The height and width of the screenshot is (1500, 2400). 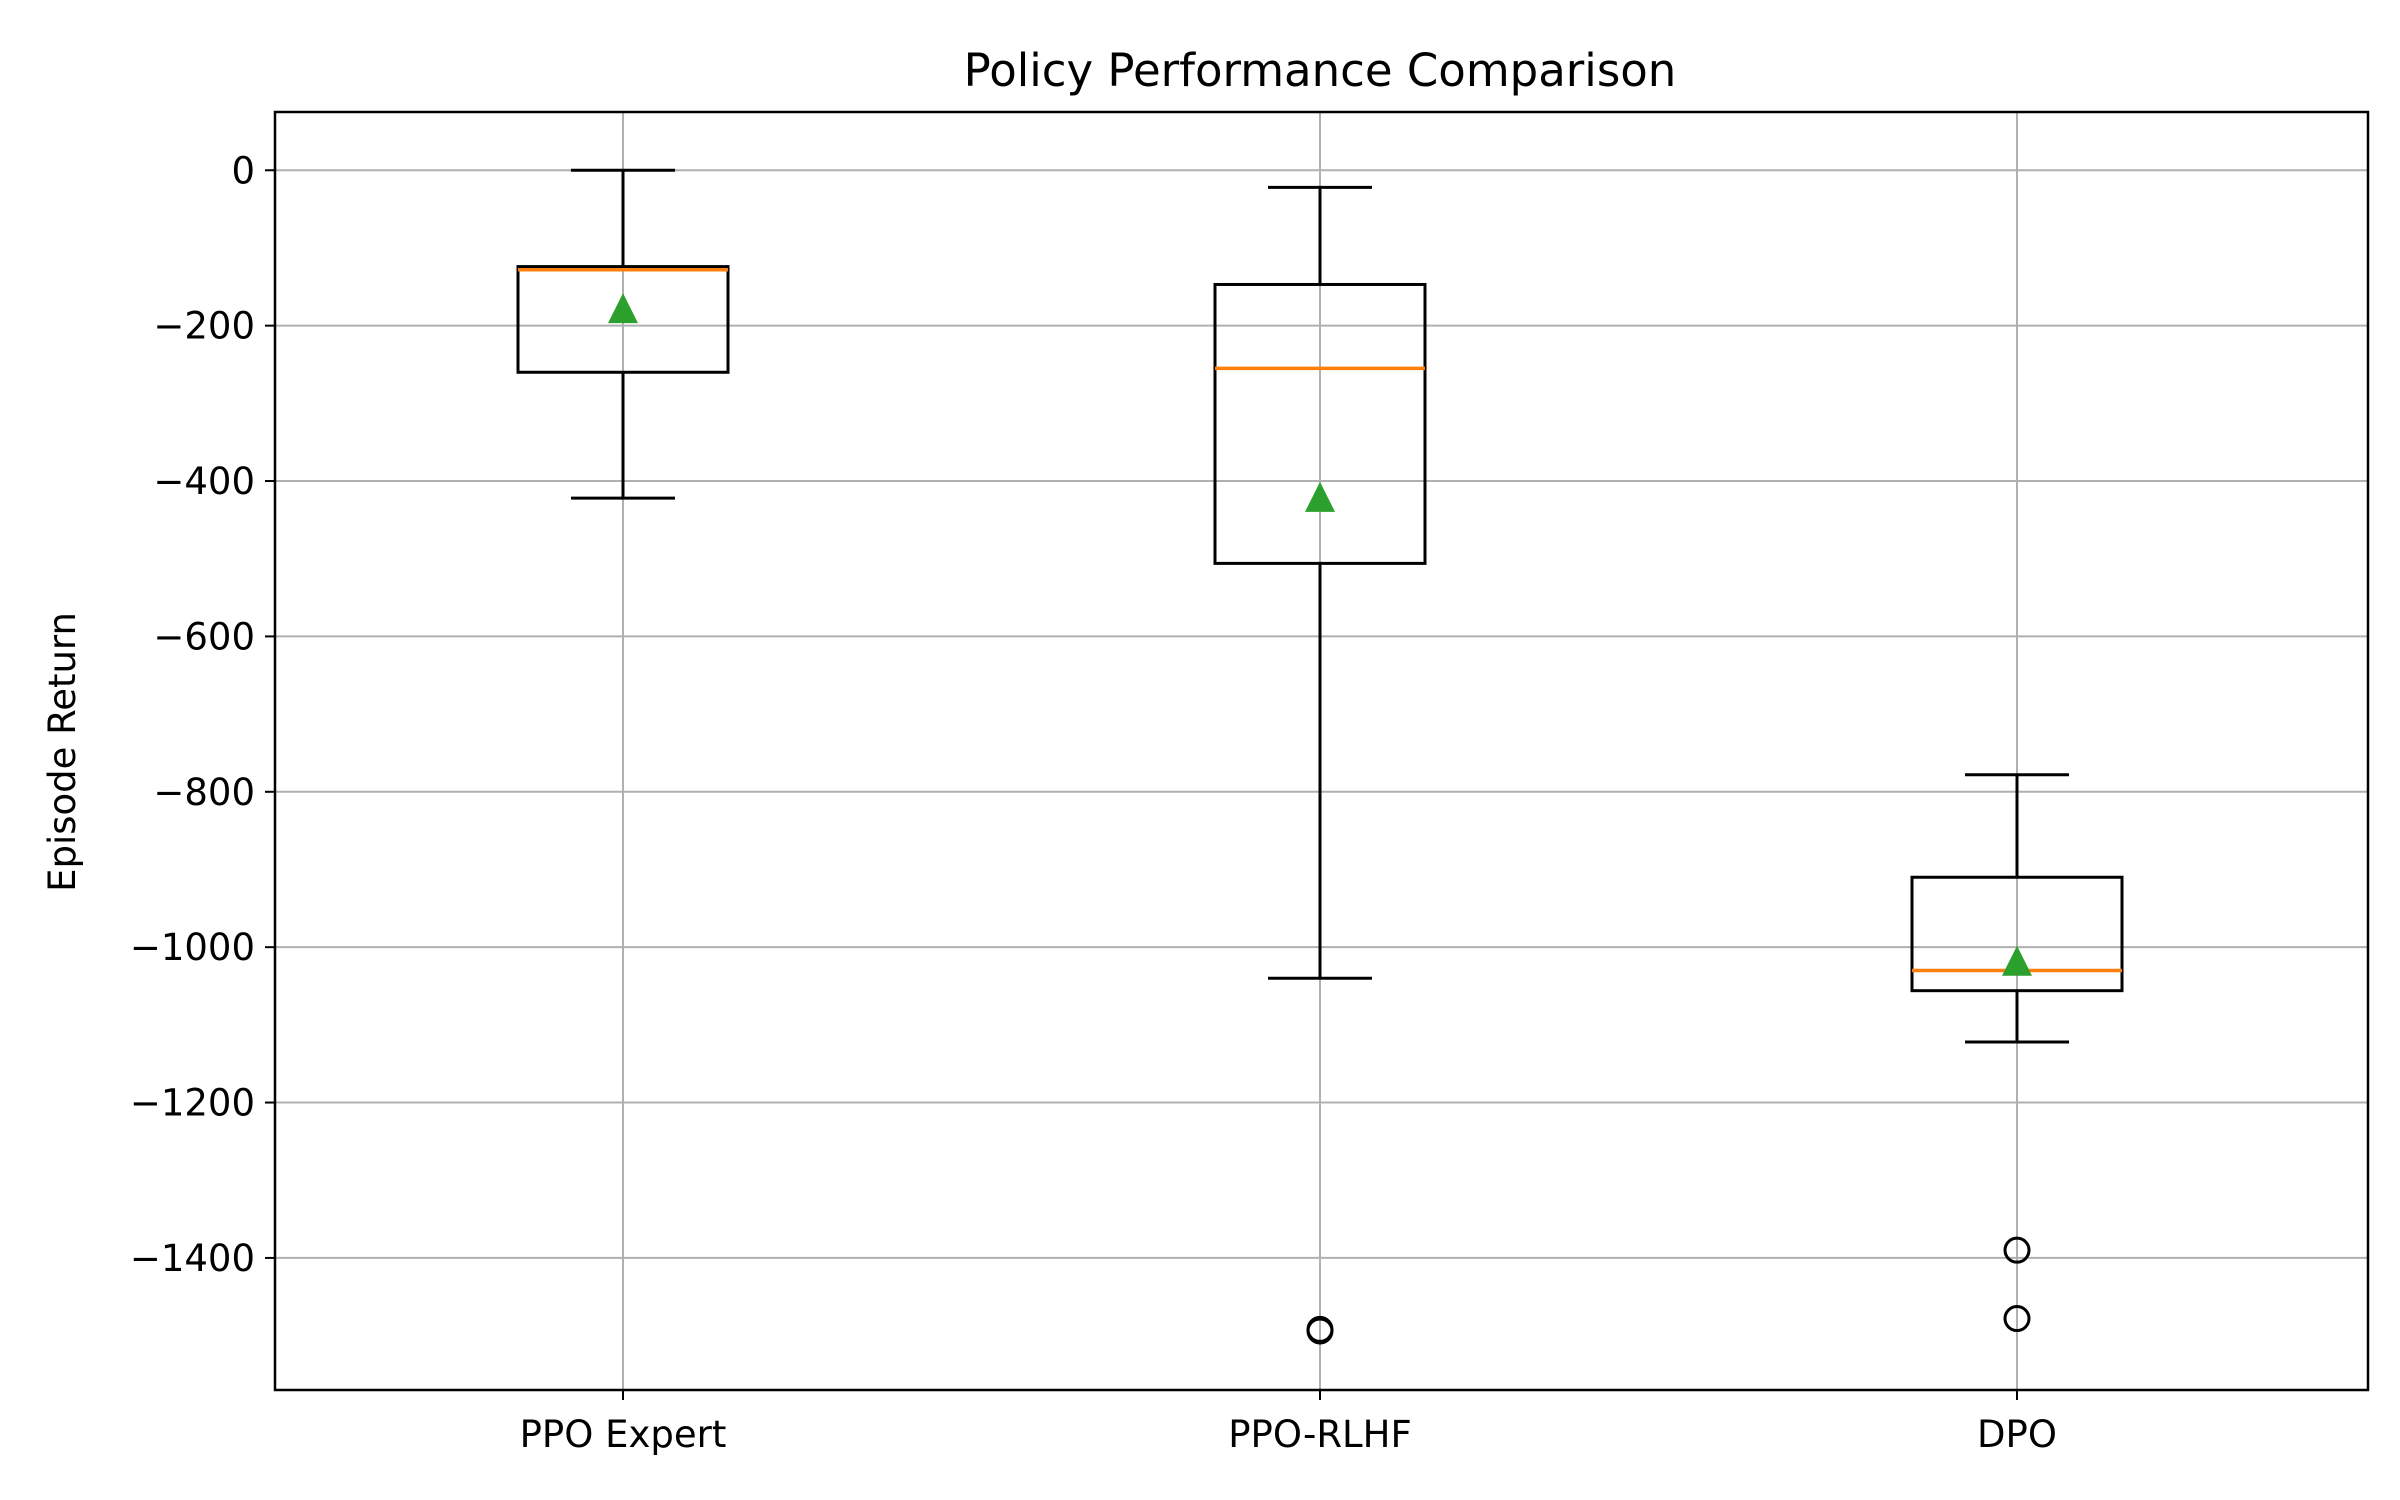 I want to click on y-tick-label: −1000, so click(x=192, y=947).